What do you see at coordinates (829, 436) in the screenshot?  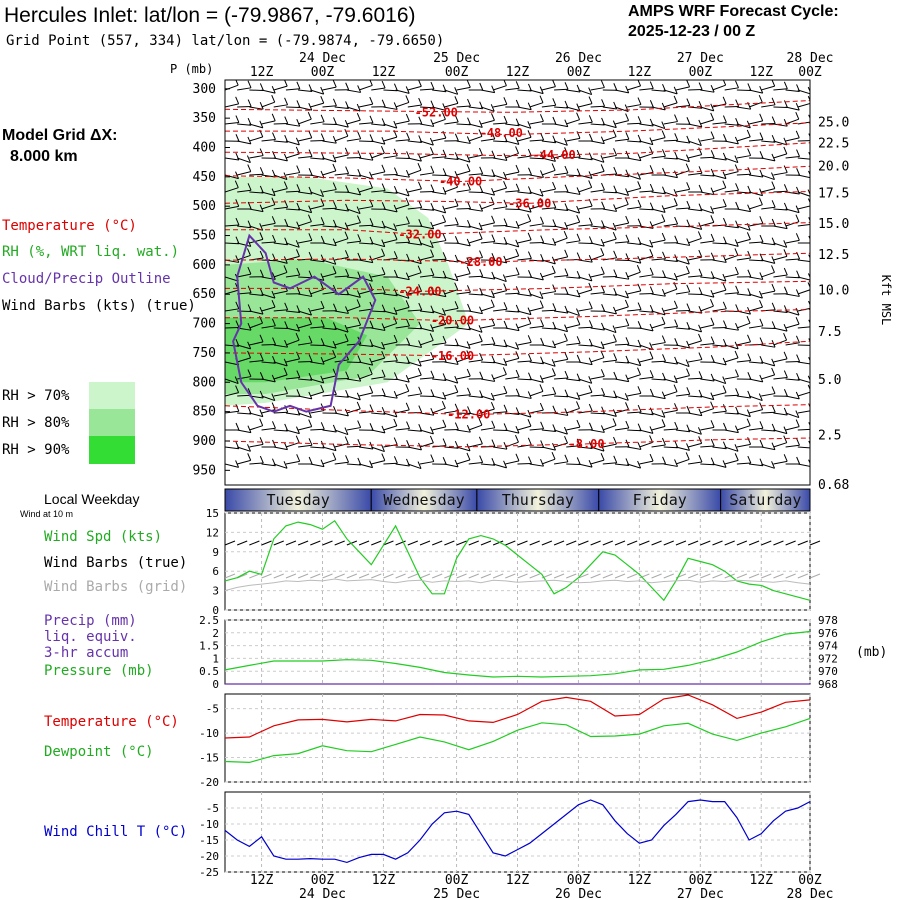 I see `kft-tick-label: 2.5` at bounding box center [829, 436].